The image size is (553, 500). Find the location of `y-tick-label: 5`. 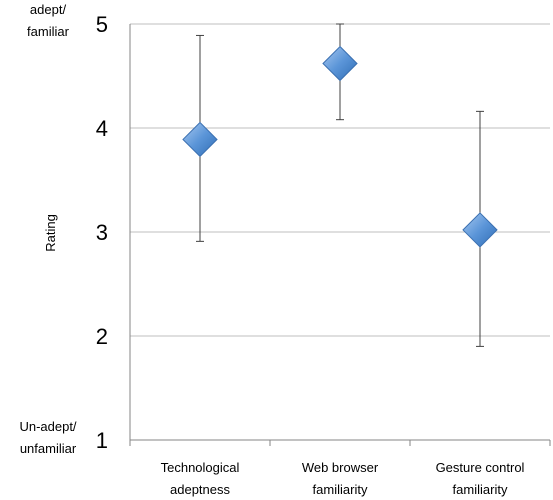

y-tick-label: 5 is located at coordinates (102, 24).